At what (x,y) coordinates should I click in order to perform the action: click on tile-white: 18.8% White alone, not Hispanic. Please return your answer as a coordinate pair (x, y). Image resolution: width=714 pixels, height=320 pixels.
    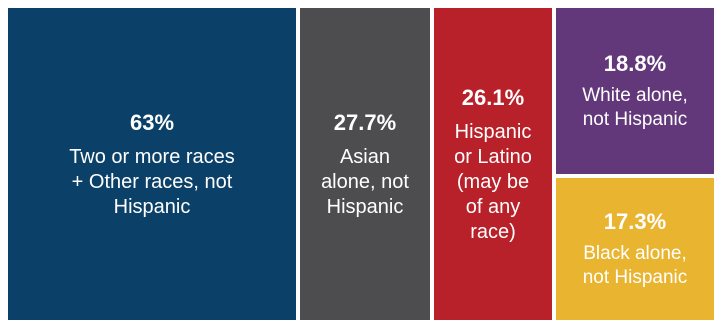
    Looking at the image, I should click on (635, 91).